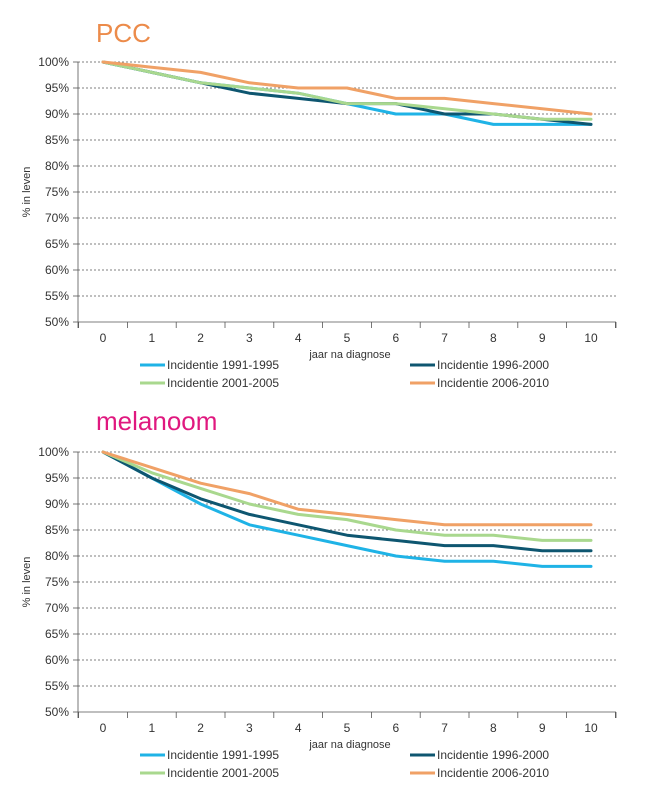 The width and height of the screenshot is (669, 807). Describe the element at coordinates (157, 421) in the screenshot. I see `chart-title: melanoom` at that location.